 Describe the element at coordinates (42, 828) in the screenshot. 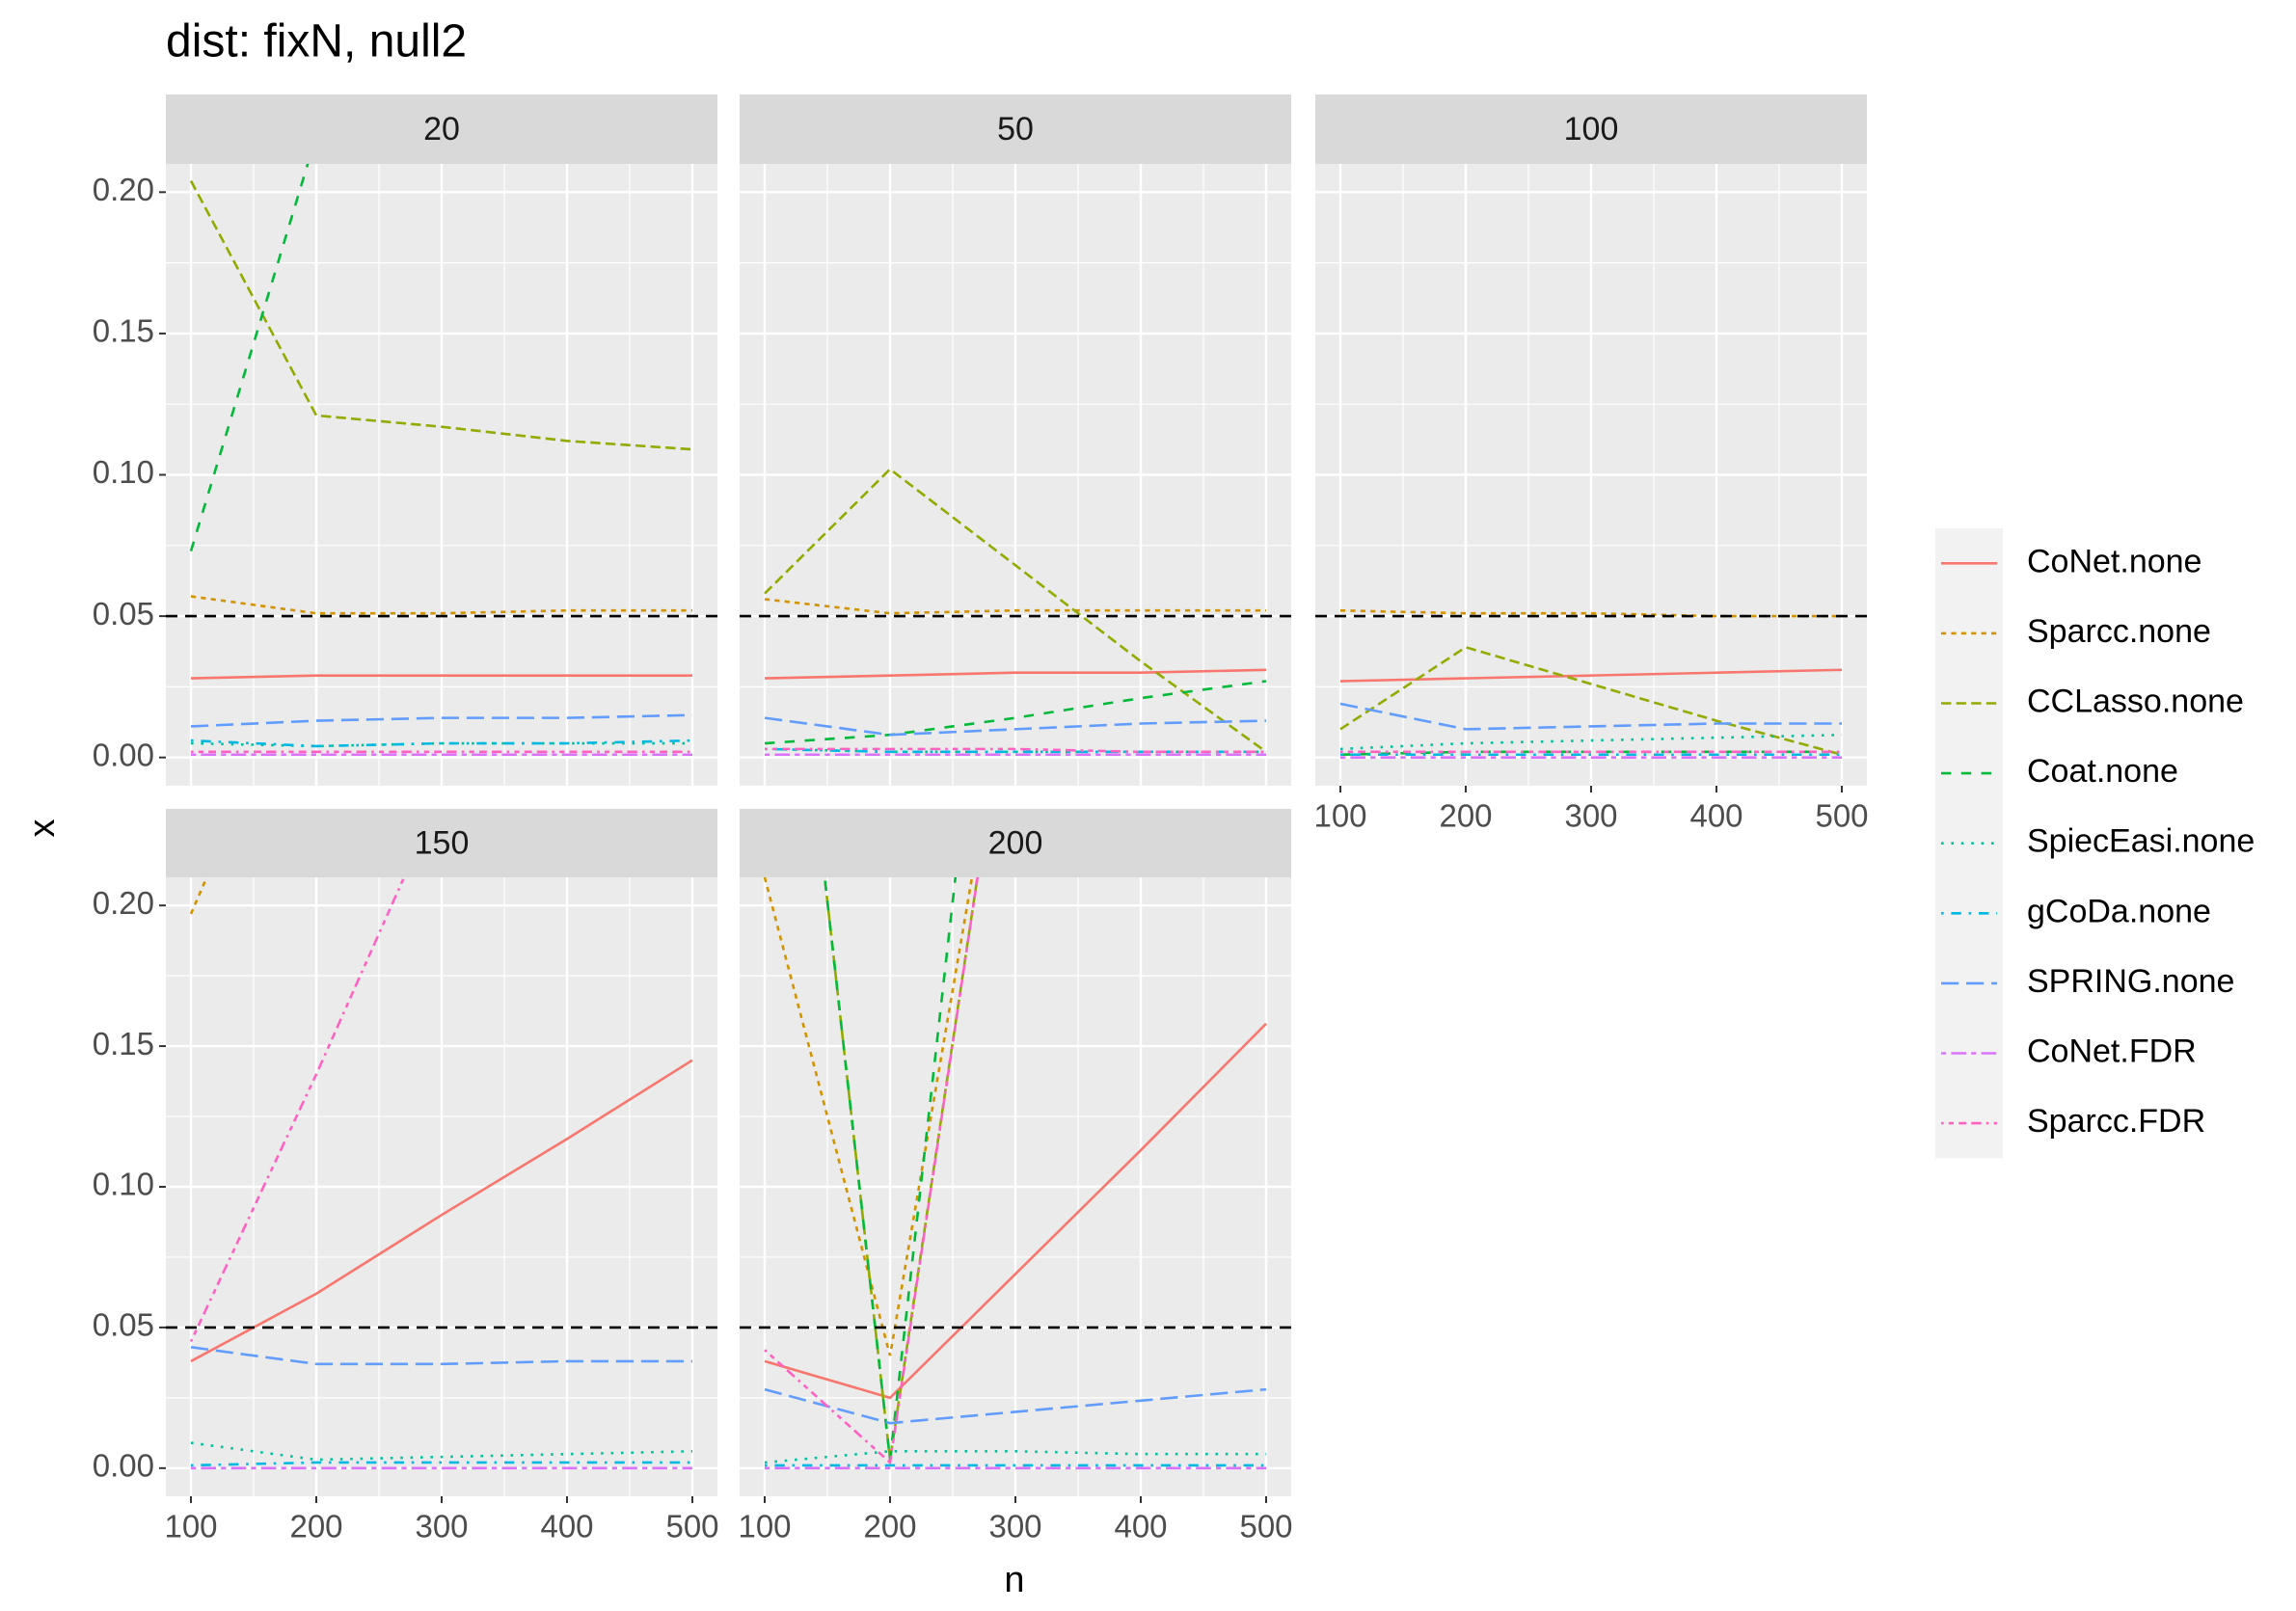

I see `y-axis-title: x` at that location.